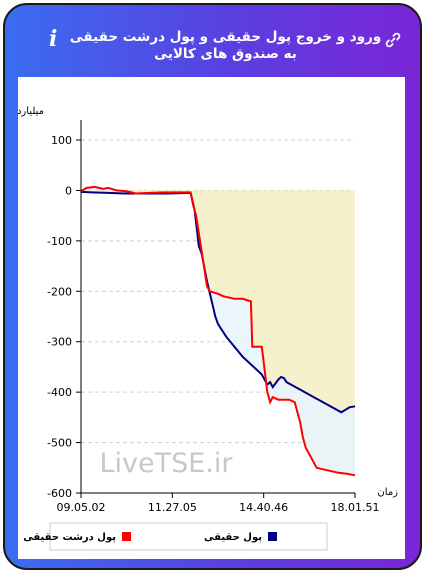 The width and height of the screenshot is (427, 574). I want to click on y-tick-label: -100, so click(59, 241).